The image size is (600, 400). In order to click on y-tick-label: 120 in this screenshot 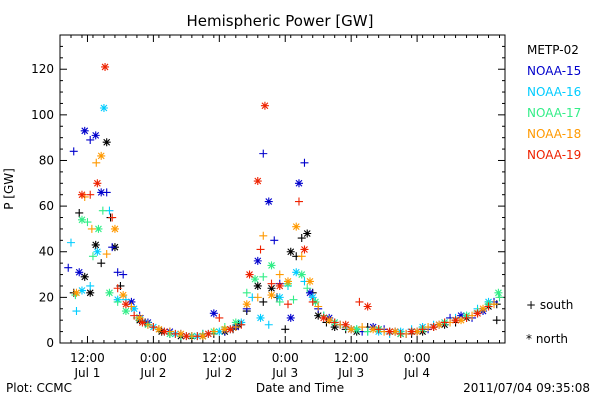, I will do `click(42, 69)`.